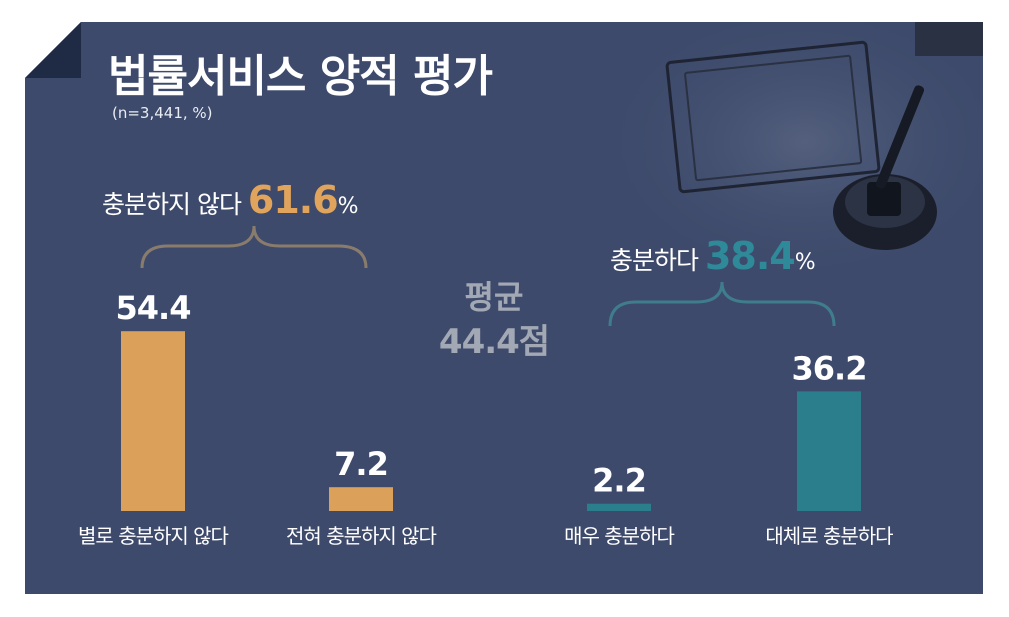 The width and height of the screenshot is (1009, 617). Describe the element at coordinates (829, 536) in the screenshot. I see `category-label-4: 대체로 충분하다` at that location.